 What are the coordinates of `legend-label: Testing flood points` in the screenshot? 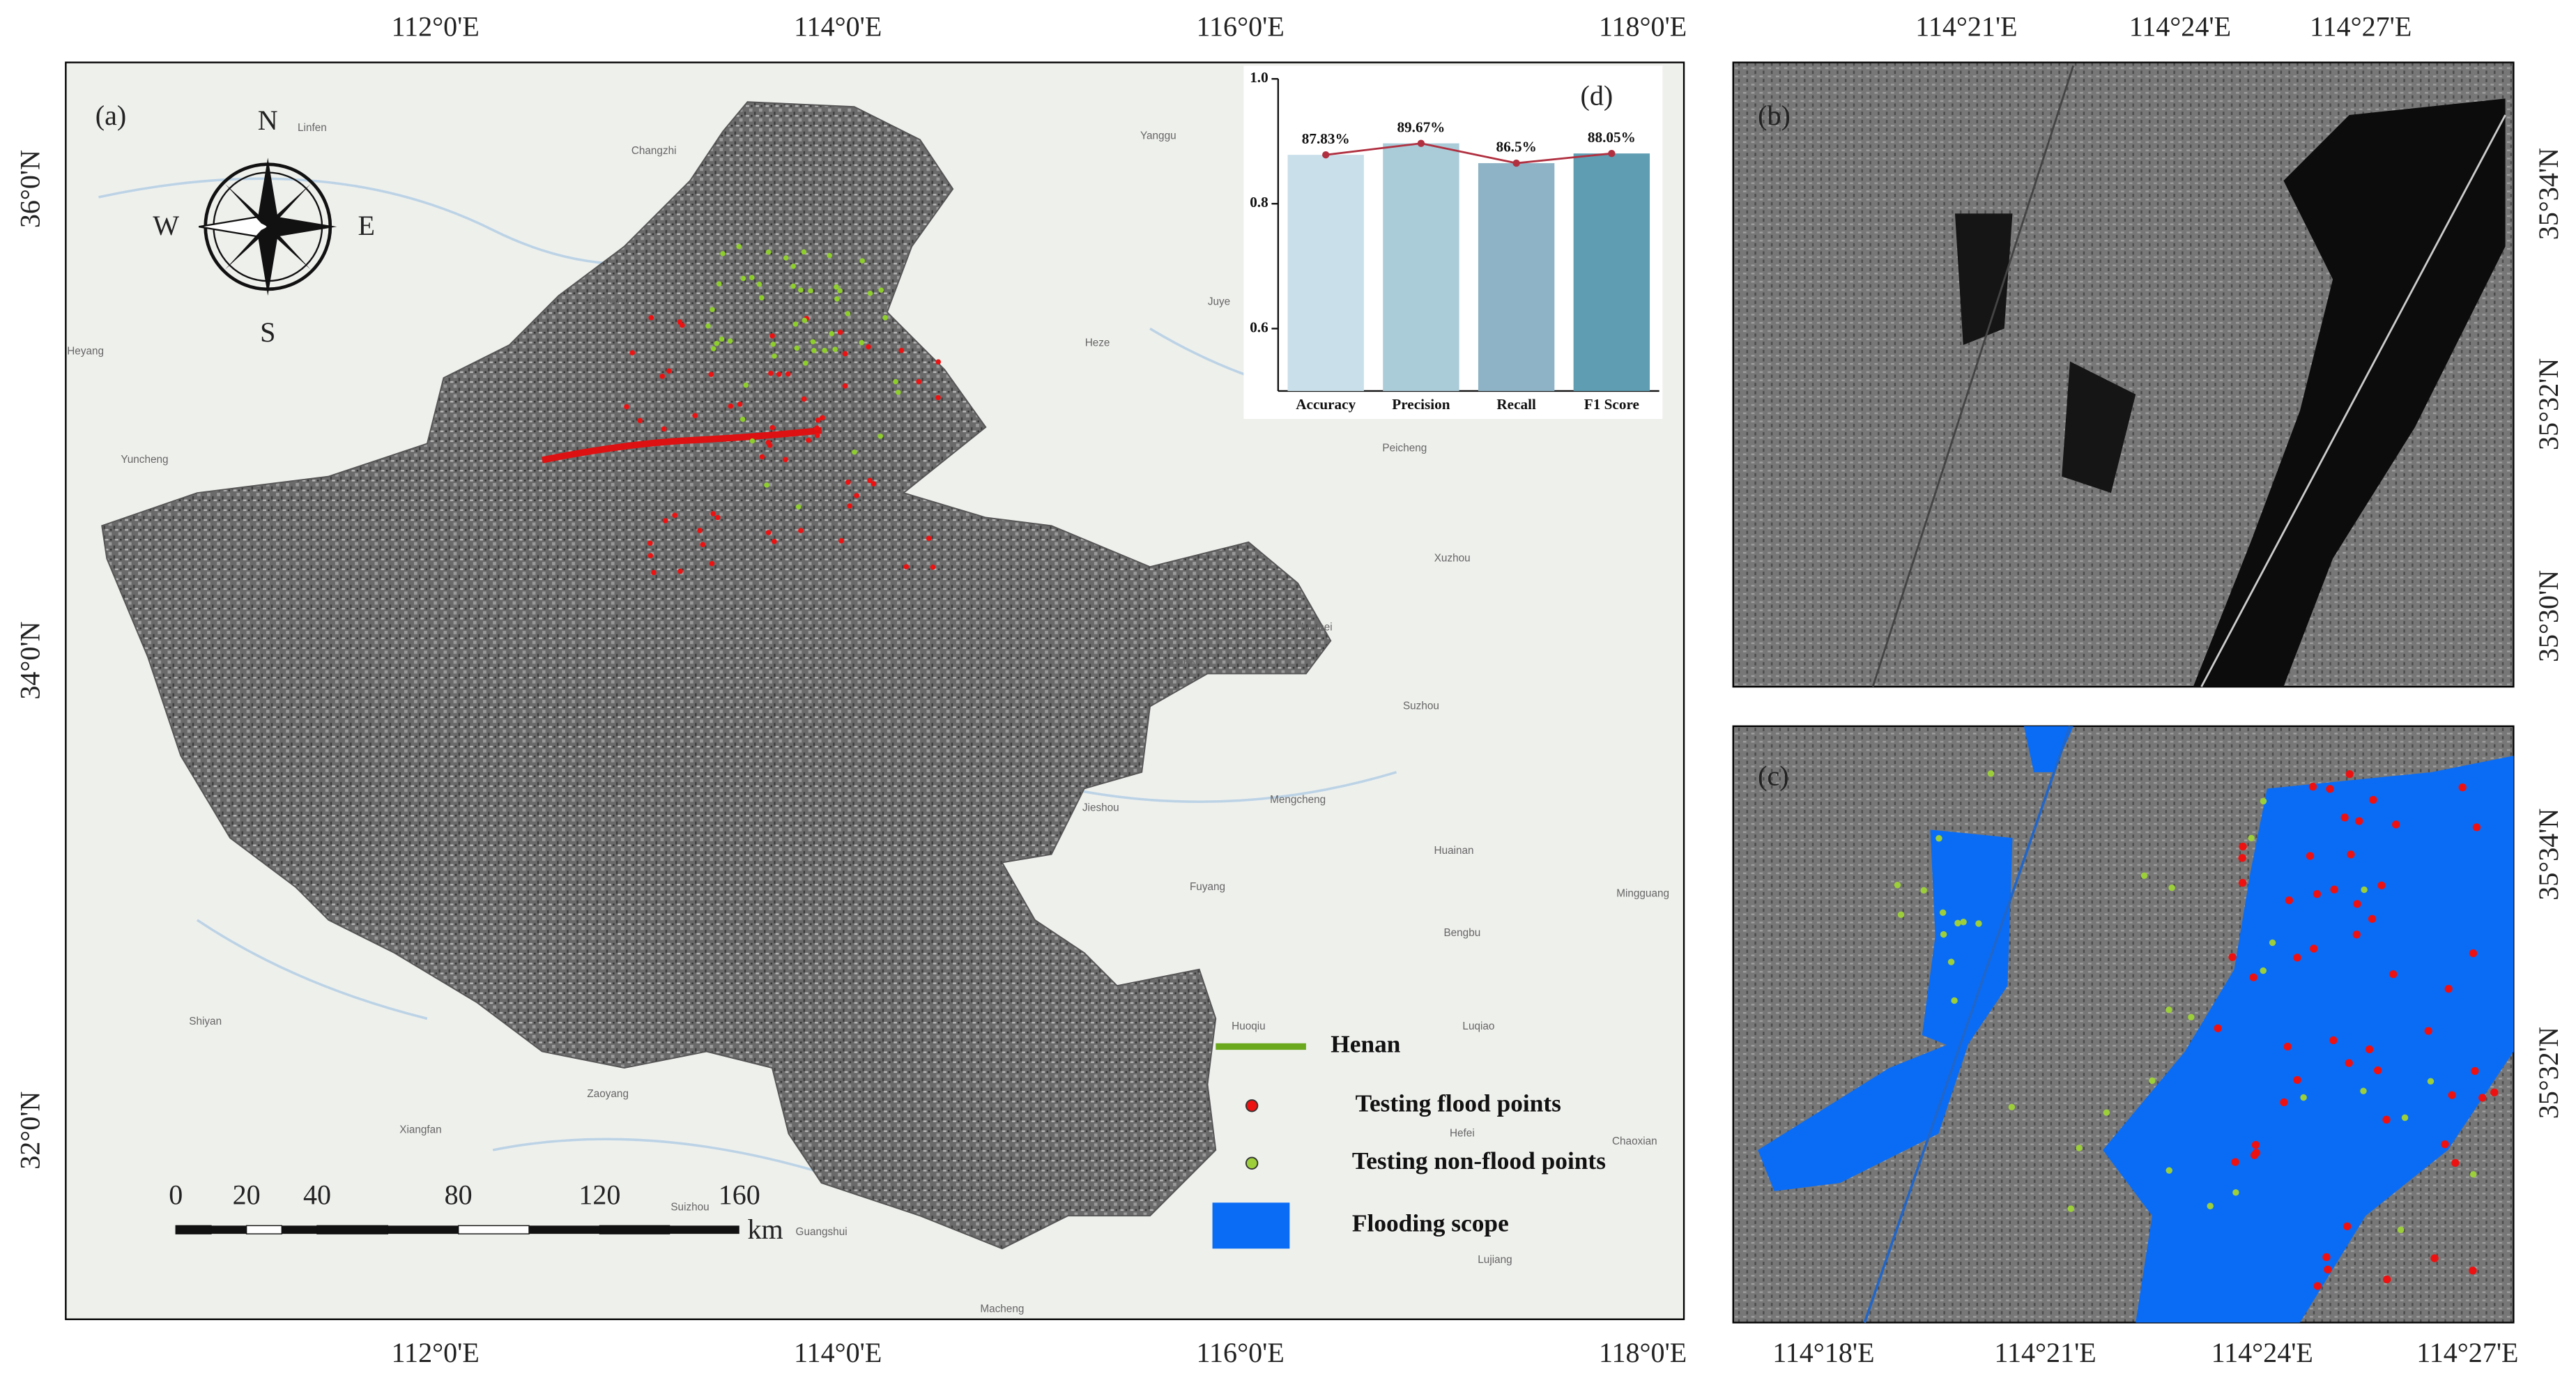 It's located at (1458, 1103).